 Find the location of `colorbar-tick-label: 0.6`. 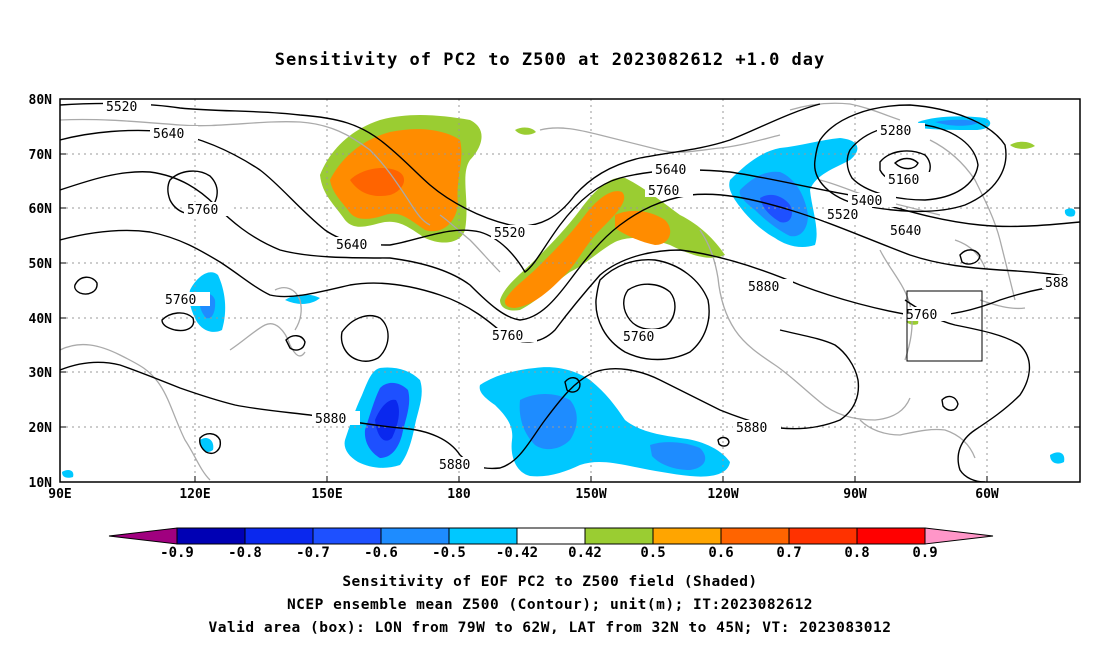

colorbar-tick-label: 0.6 is located at coordinates (720, 553).